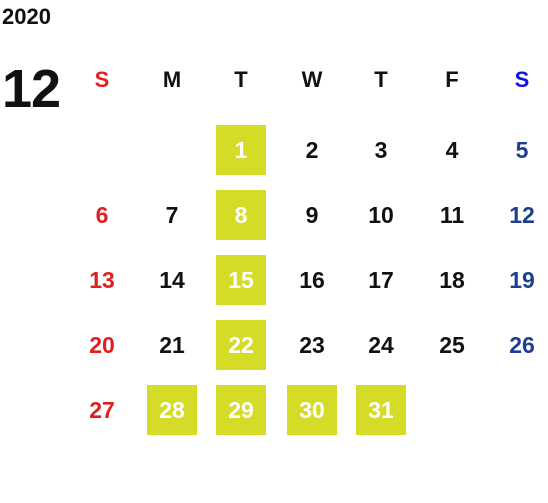 This screenshot has width=548, height=503. I want to click on year: 2020, so click(26, 16).